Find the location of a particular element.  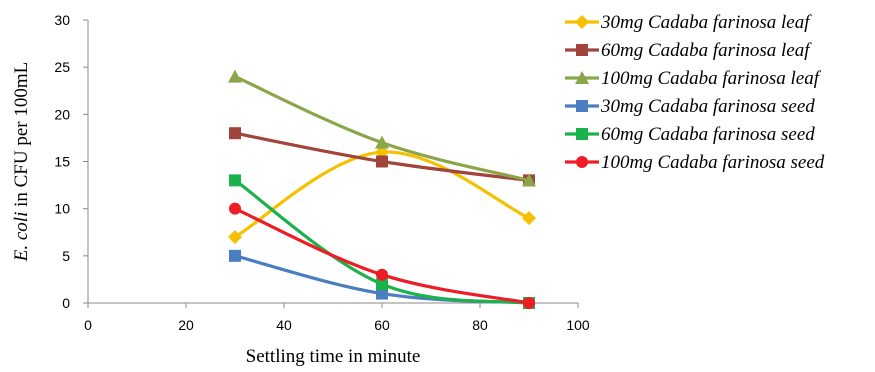

y-tick-label: 0 is located at coordinates (66, 303).